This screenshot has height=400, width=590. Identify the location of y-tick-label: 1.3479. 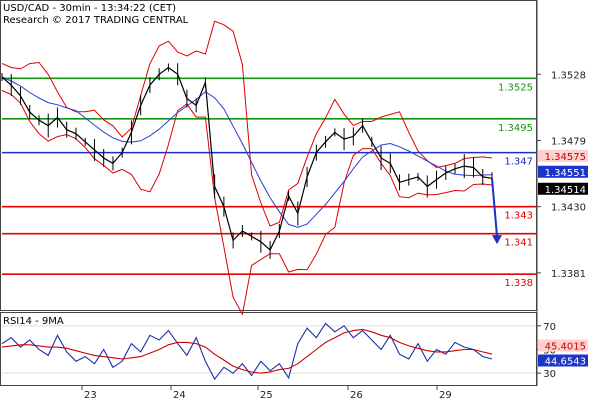
(568, 141).